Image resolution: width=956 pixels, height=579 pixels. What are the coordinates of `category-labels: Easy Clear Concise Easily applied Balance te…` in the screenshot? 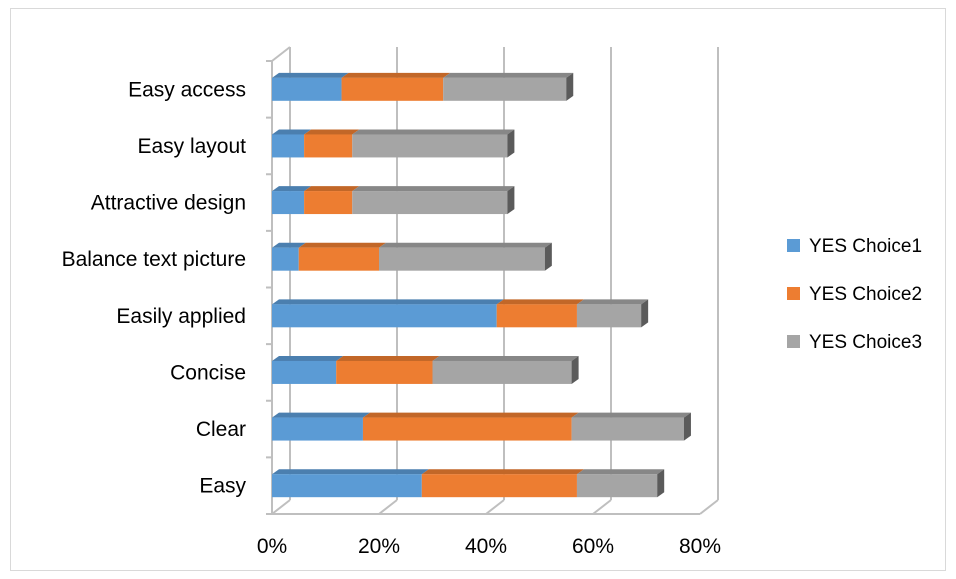 It's located at (154, 287).